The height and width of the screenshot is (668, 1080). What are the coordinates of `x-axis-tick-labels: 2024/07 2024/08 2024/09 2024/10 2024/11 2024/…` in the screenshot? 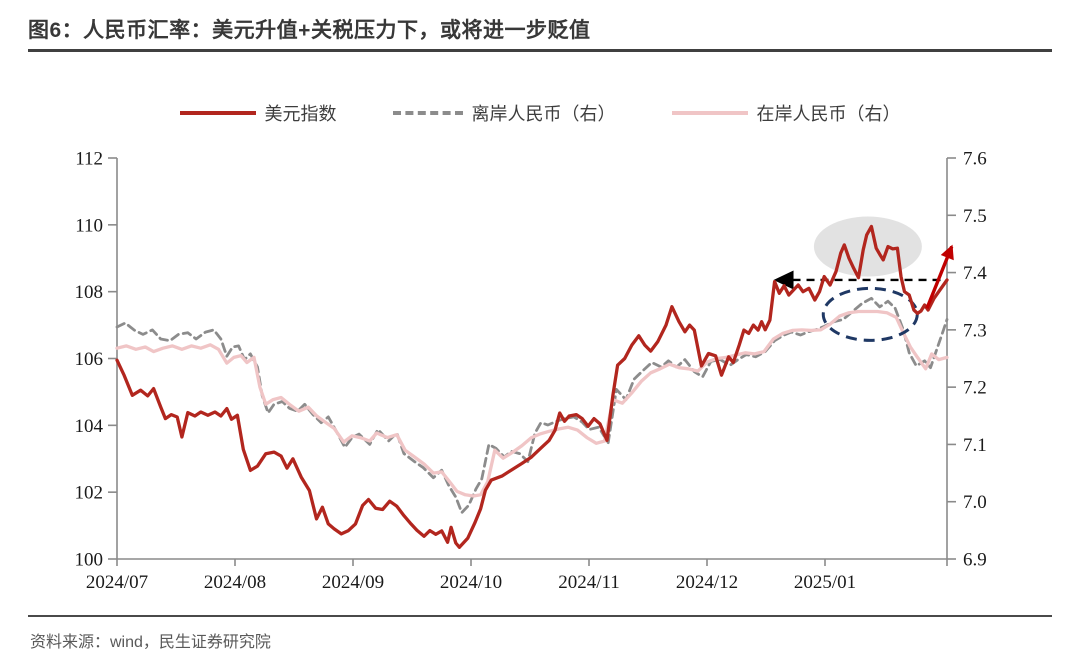 It's located at (471, 582).